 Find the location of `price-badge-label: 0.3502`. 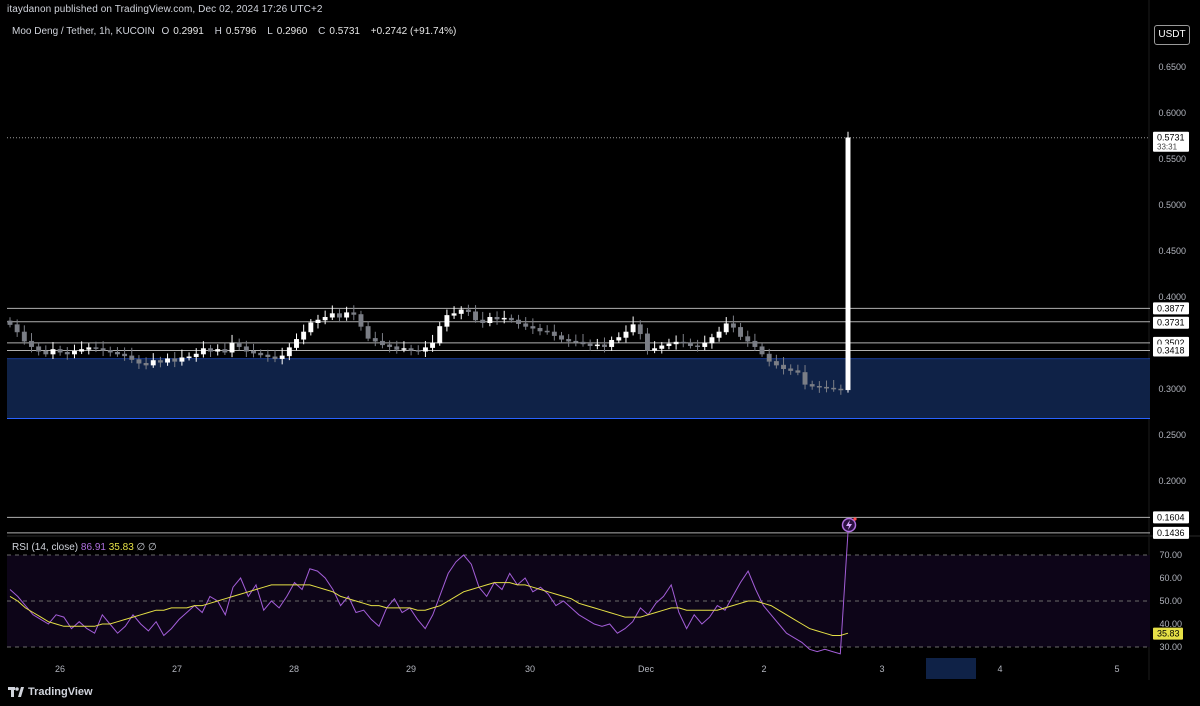

price-badge-label: 0.3502 is located at coordinates (1171, 343).